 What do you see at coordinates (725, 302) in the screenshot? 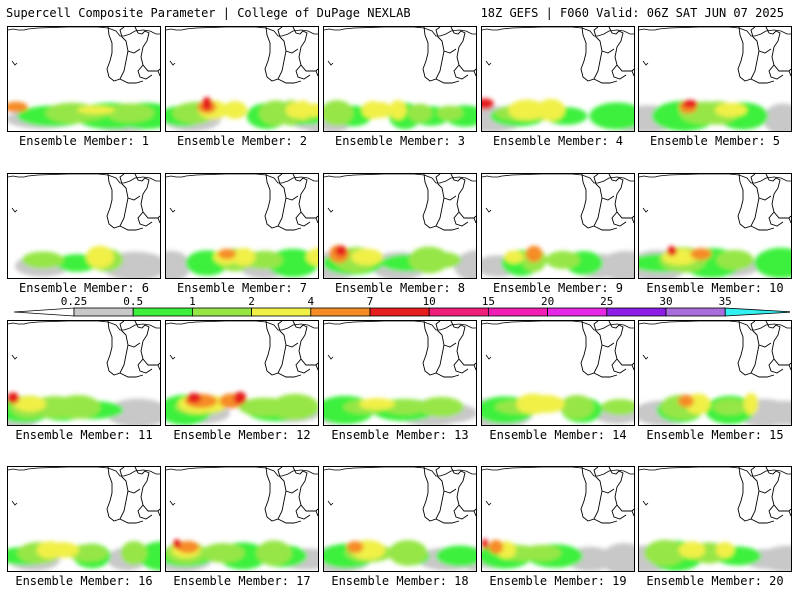
I see `legend-level-label: 35` at bounding box center [725, 302].